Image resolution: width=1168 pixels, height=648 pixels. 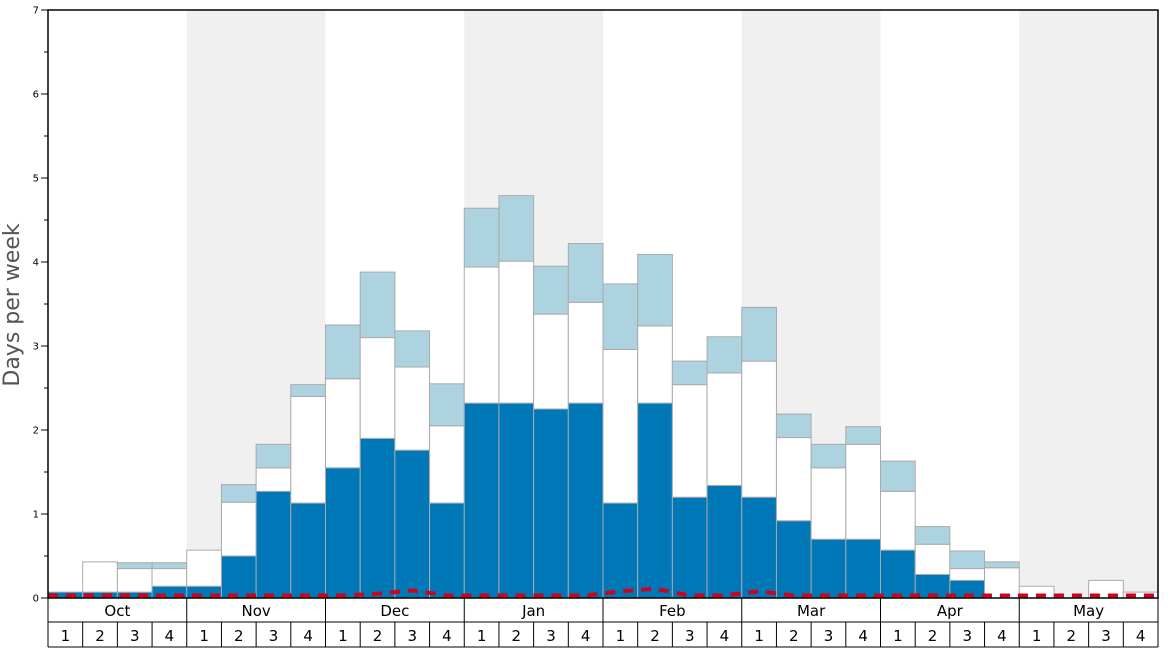 I want to click on week-label-feb-3: 3, so click(x=690, y=636).